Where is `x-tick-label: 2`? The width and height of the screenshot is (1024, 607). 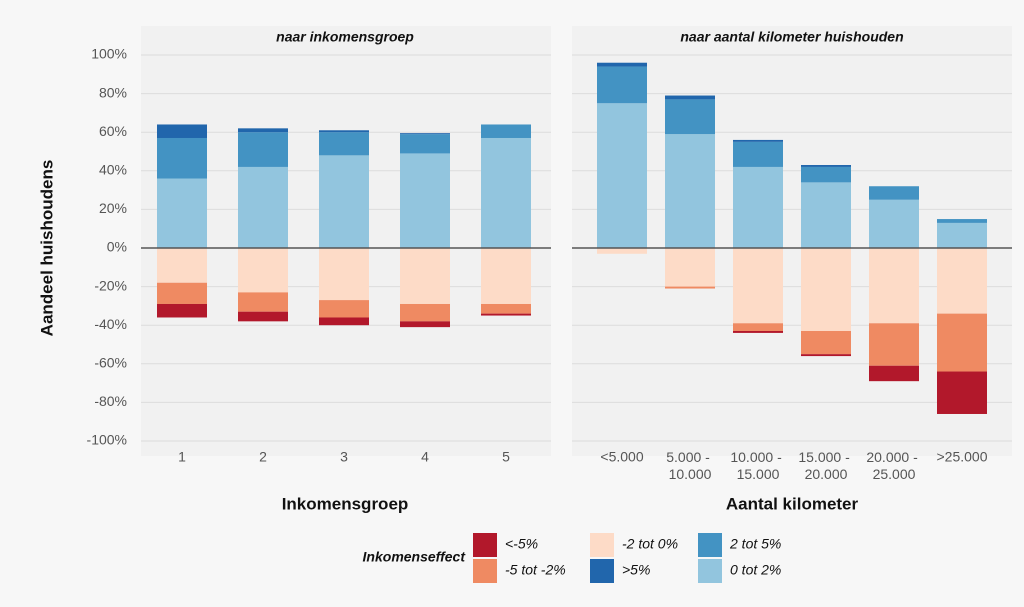
x-tick-label: 2 is located at coordinates (263, 457).